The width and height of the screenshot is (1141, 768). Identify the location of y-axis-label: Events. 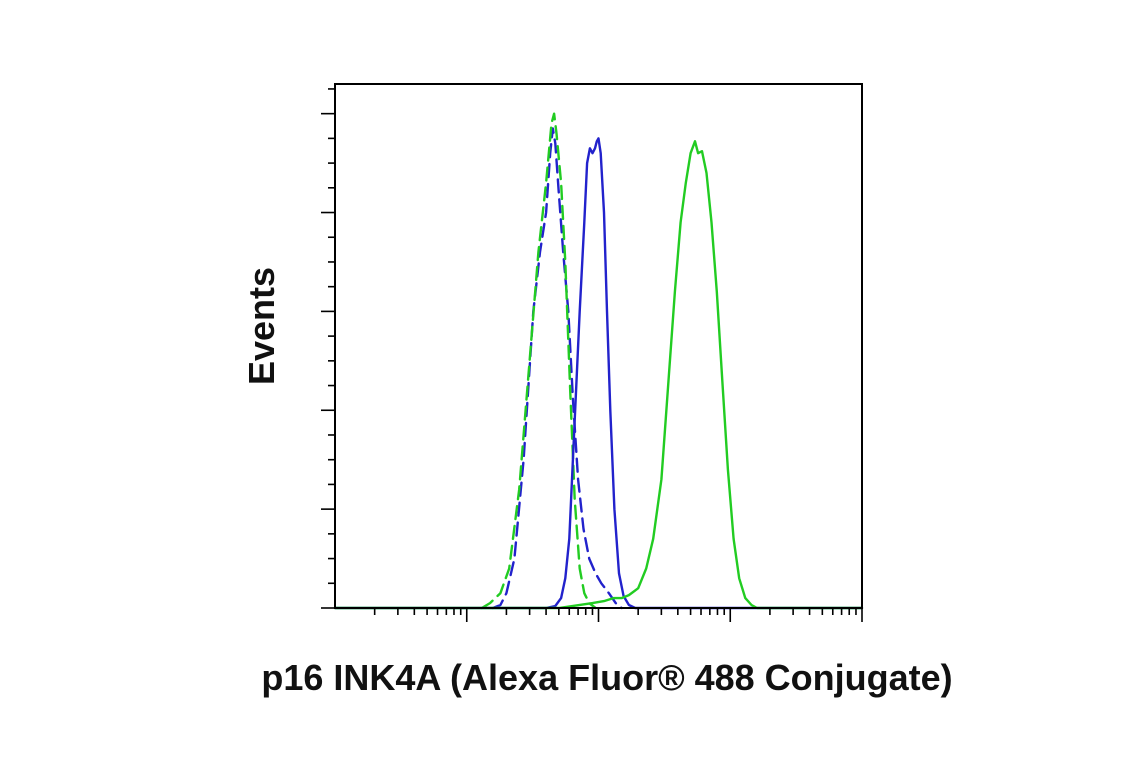
(261, 326).